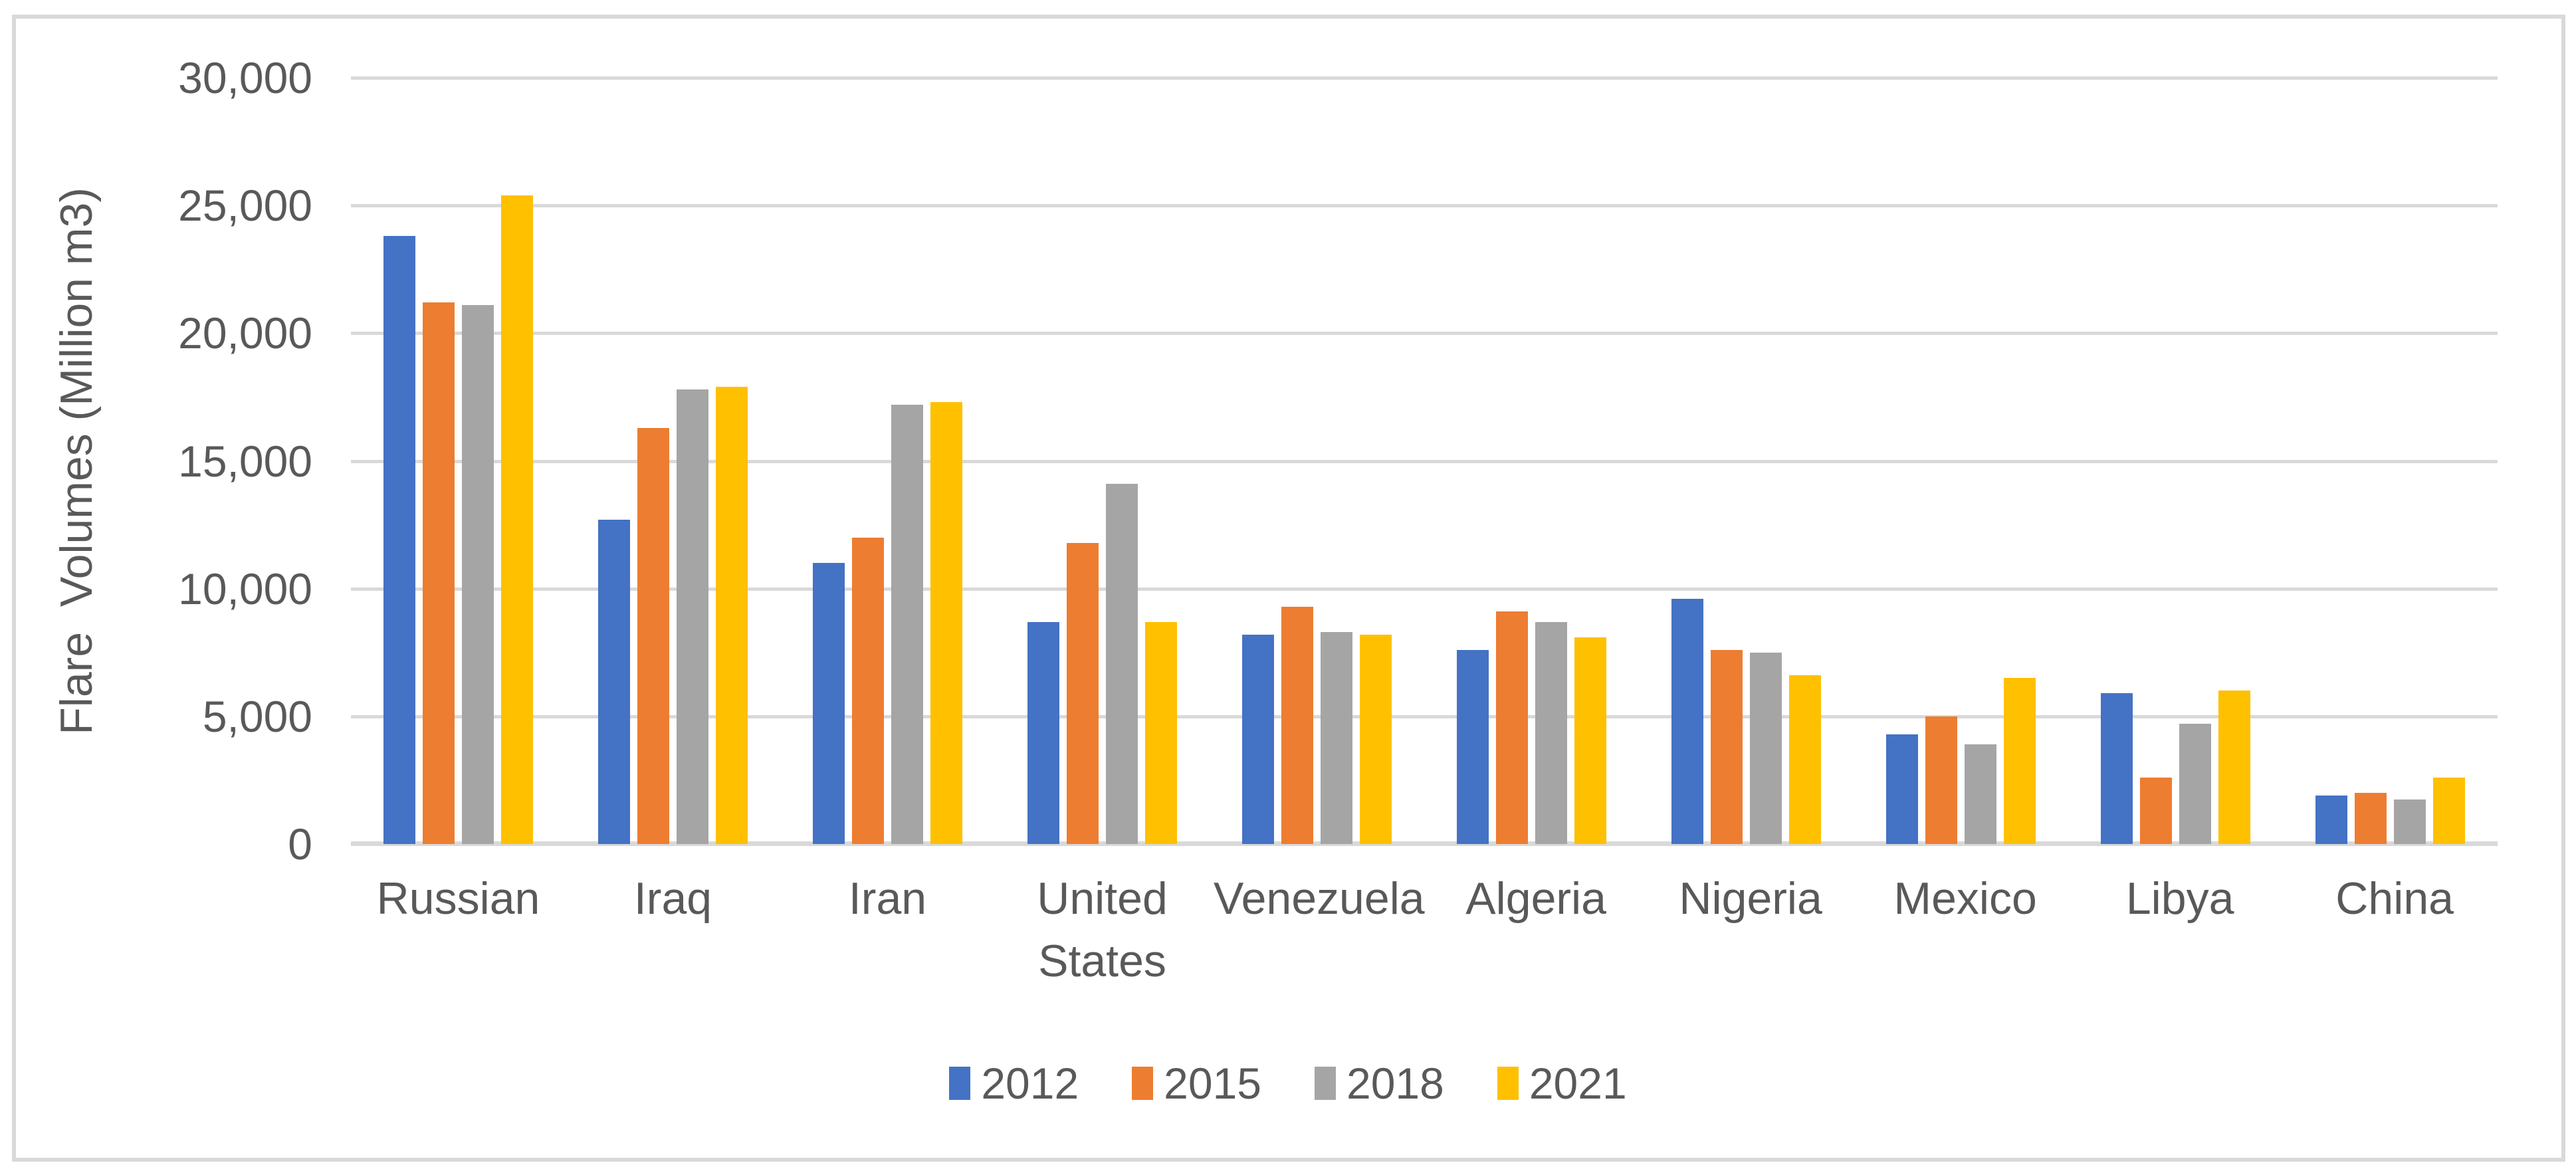 The image size is (2576, 1175). Describe the element at coordinates (1980, 794) in the screenshot. I see `bar-2018-mexico` at that location.